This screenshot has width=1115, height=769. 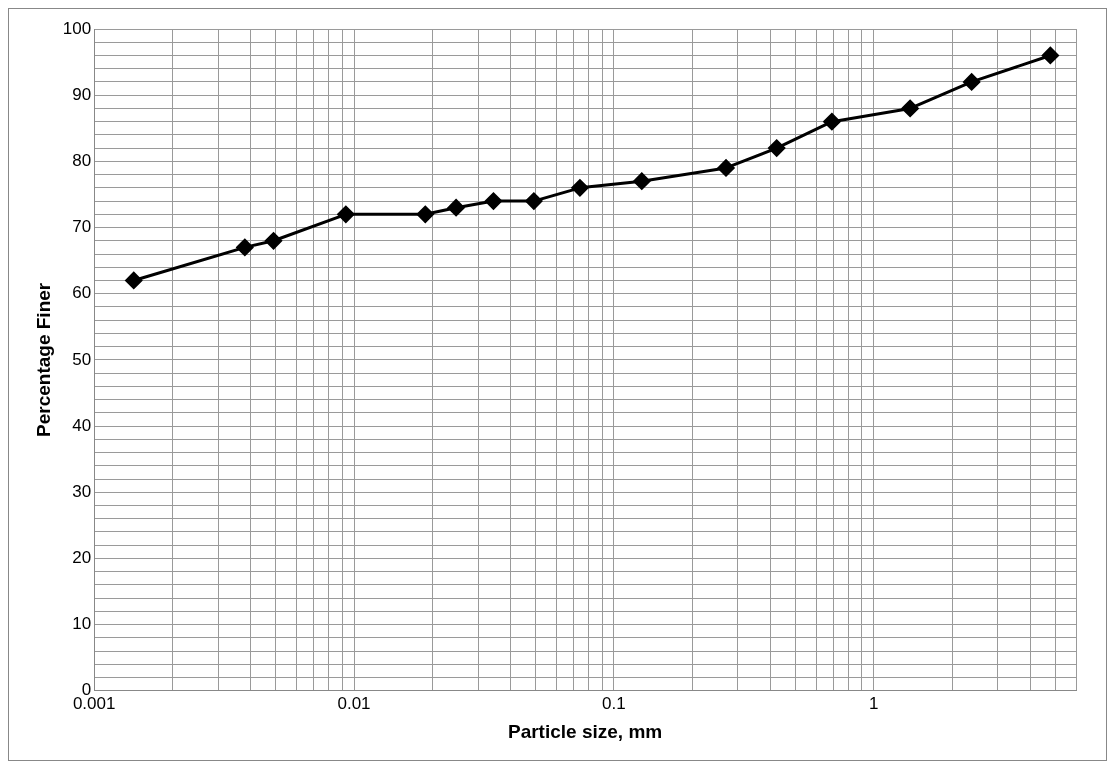 What do you see at coordinates (585, 731) in the screenshot?
I see `x-axis-title: Particle size, mm` at bounding box center [585, 731].